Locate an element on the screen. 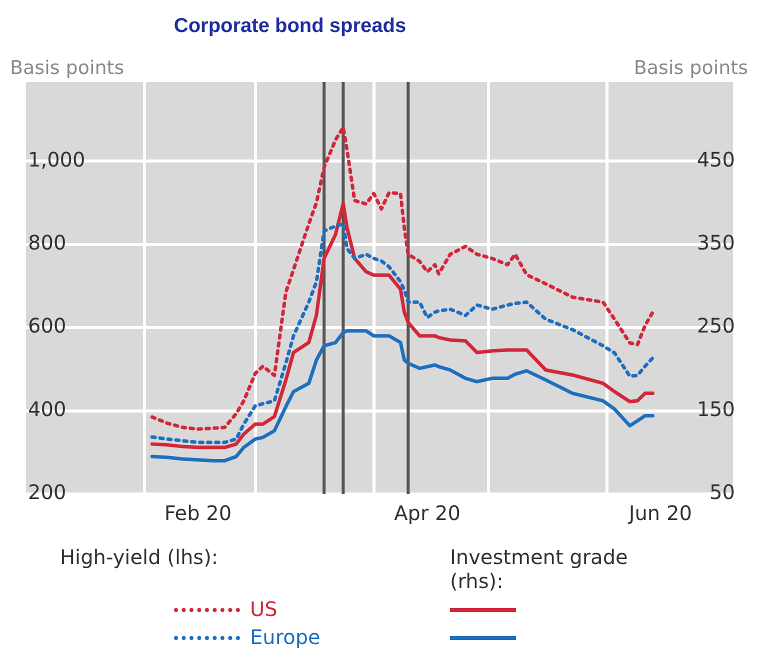 The height and width of the screenshot is (661, 758). x-tick-label: Apr 20 is located at coordinates (427, 513).